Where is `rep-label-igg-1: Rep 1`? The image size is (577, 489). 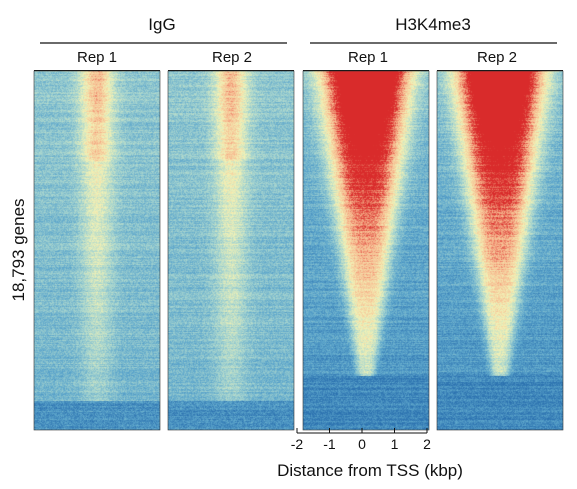 rep-label-igg-1: Rep 1 is located at coordinates (97, 57).